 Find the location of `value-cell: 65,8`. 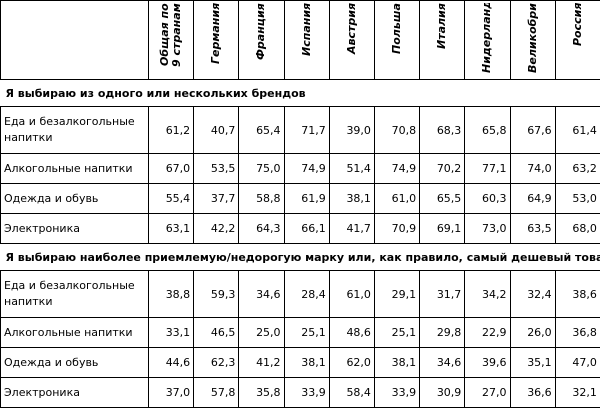

value-cell: 65,8 is located at coordinates (487, 130).